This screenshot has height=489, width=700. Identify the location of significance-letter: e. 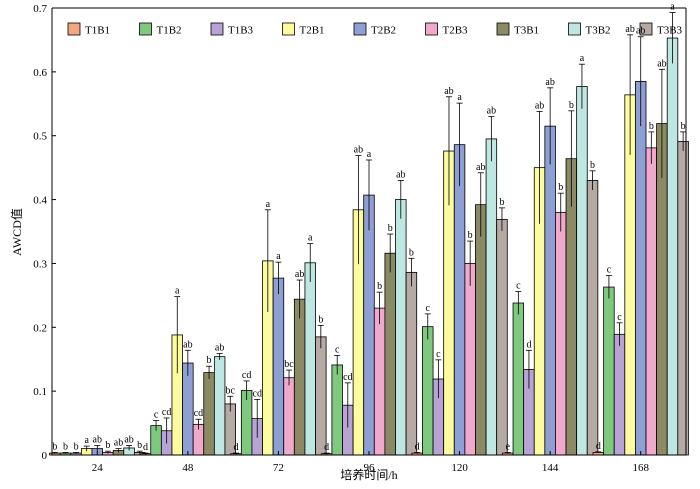
(508, 446).